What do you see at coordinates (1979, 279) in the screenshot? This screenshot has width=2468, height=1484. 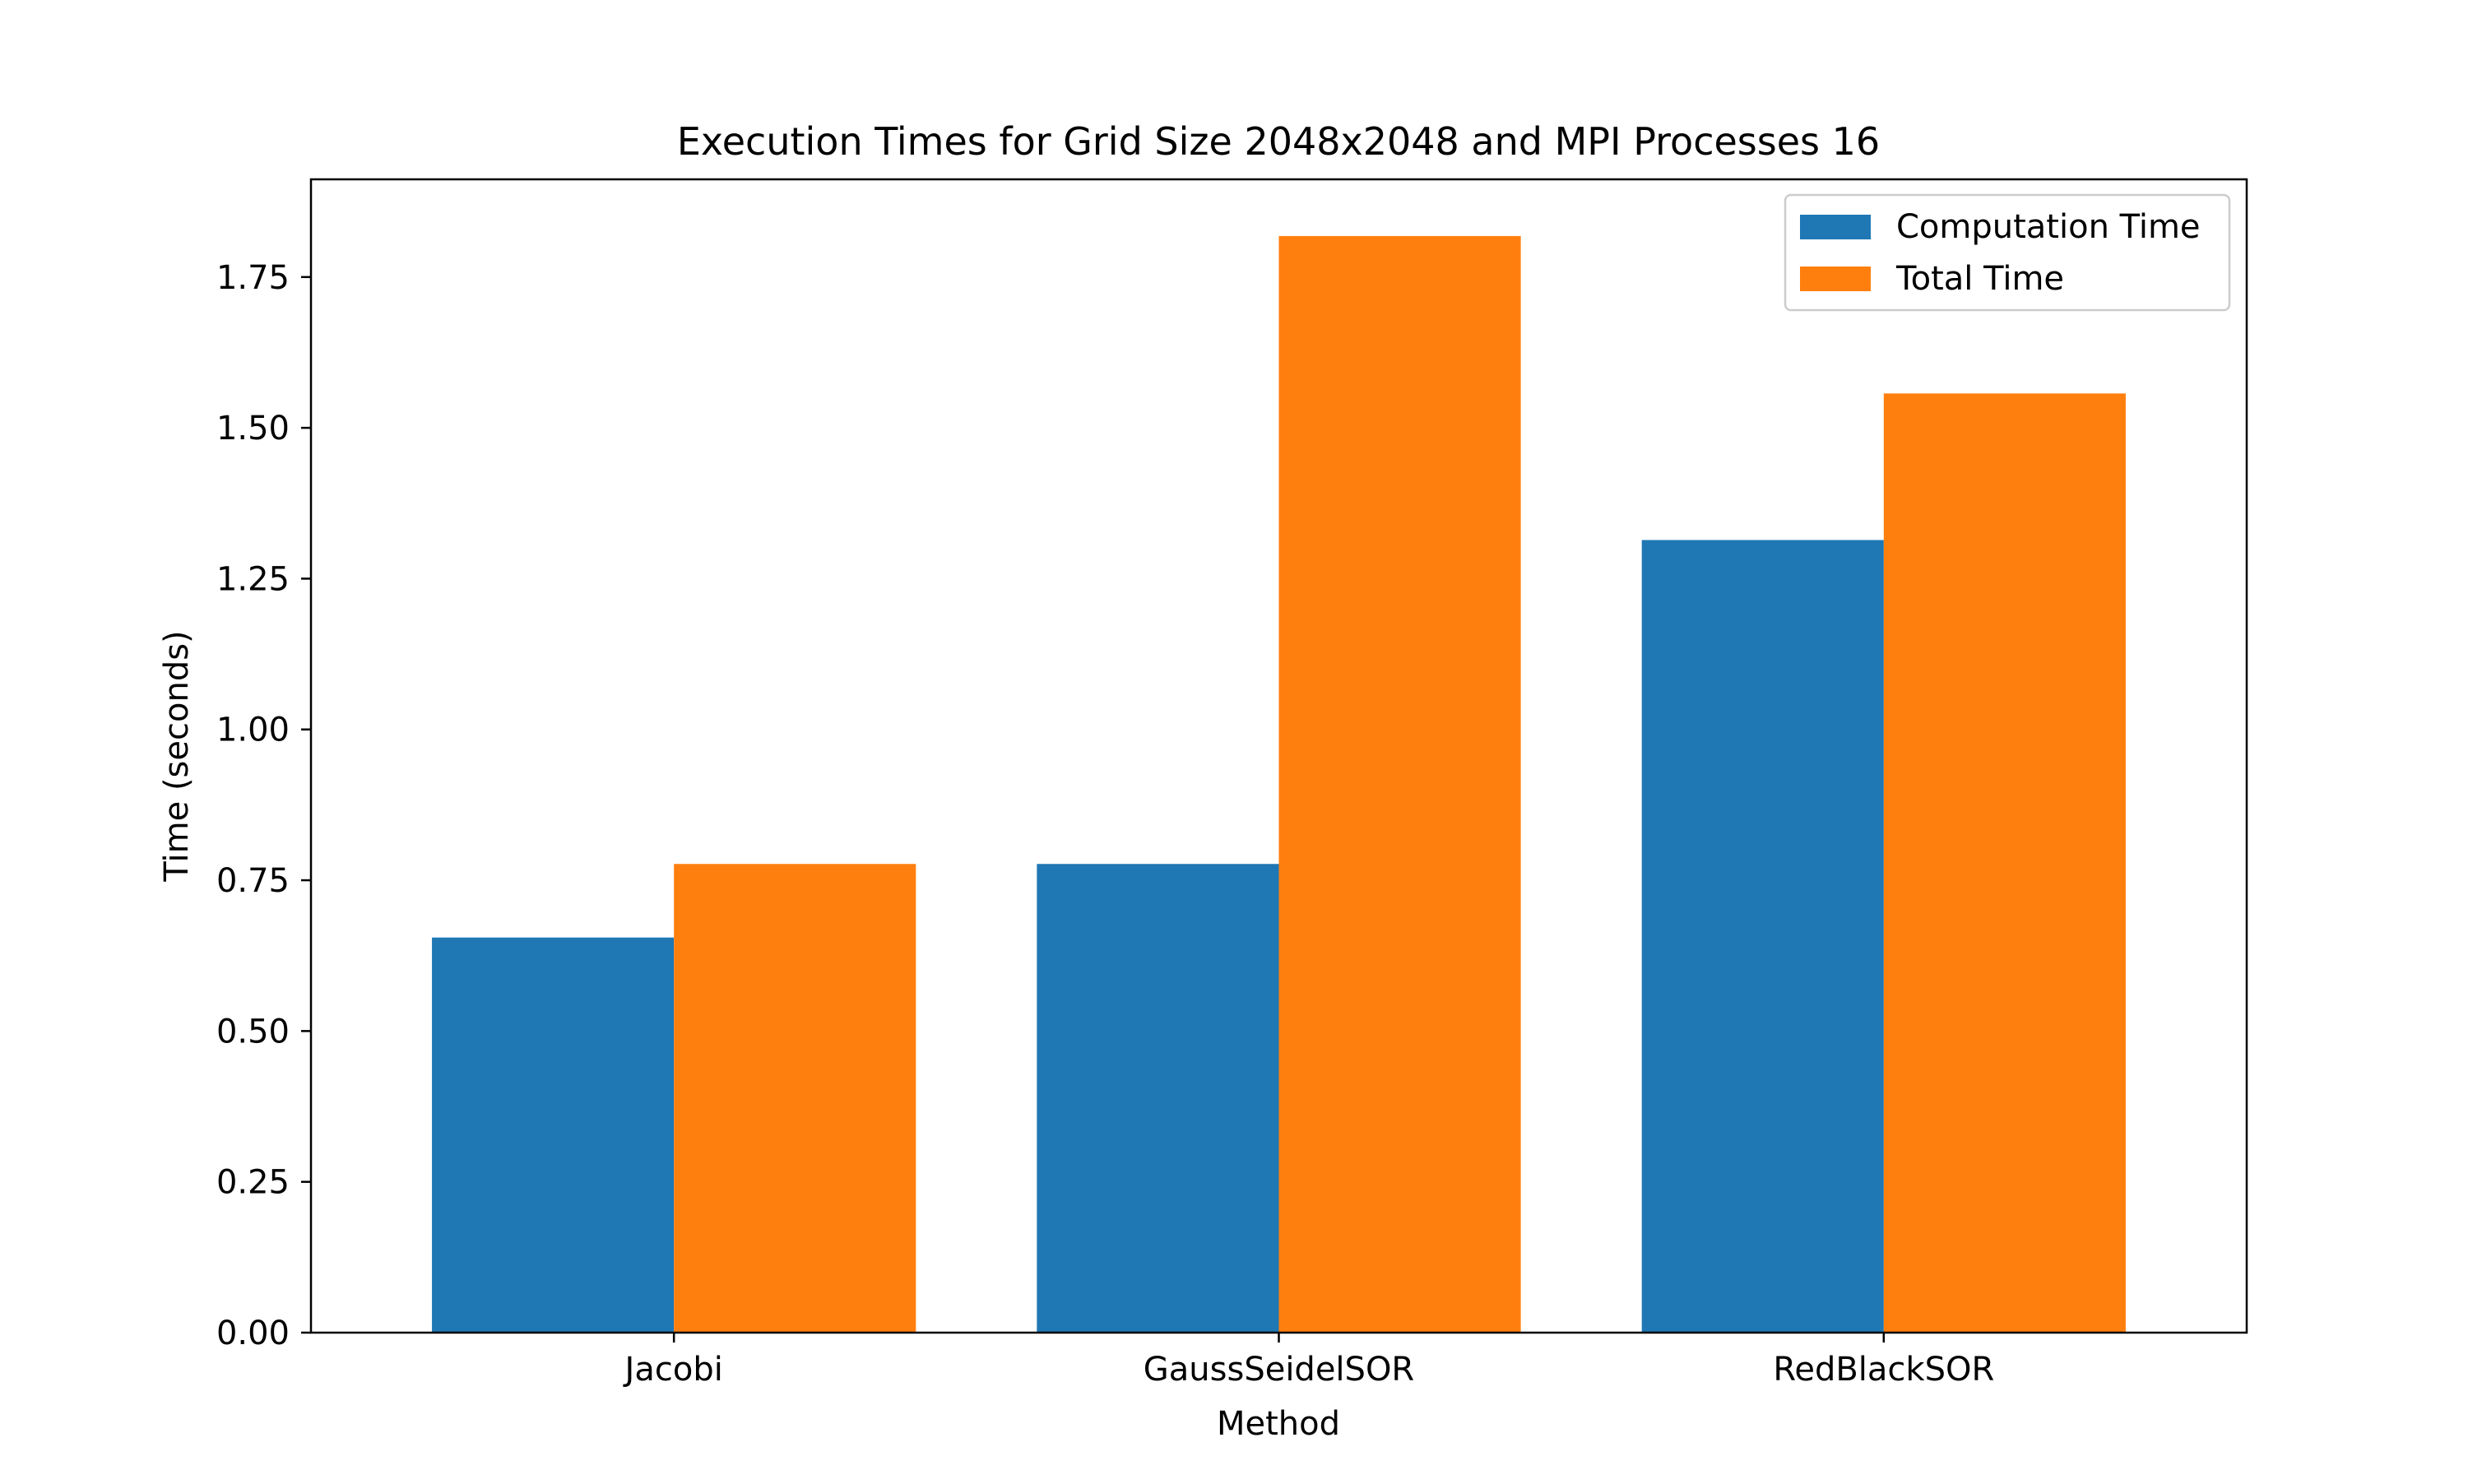 I see `legend-label-total-time: Total Time` at bounding box center [1979, 279].